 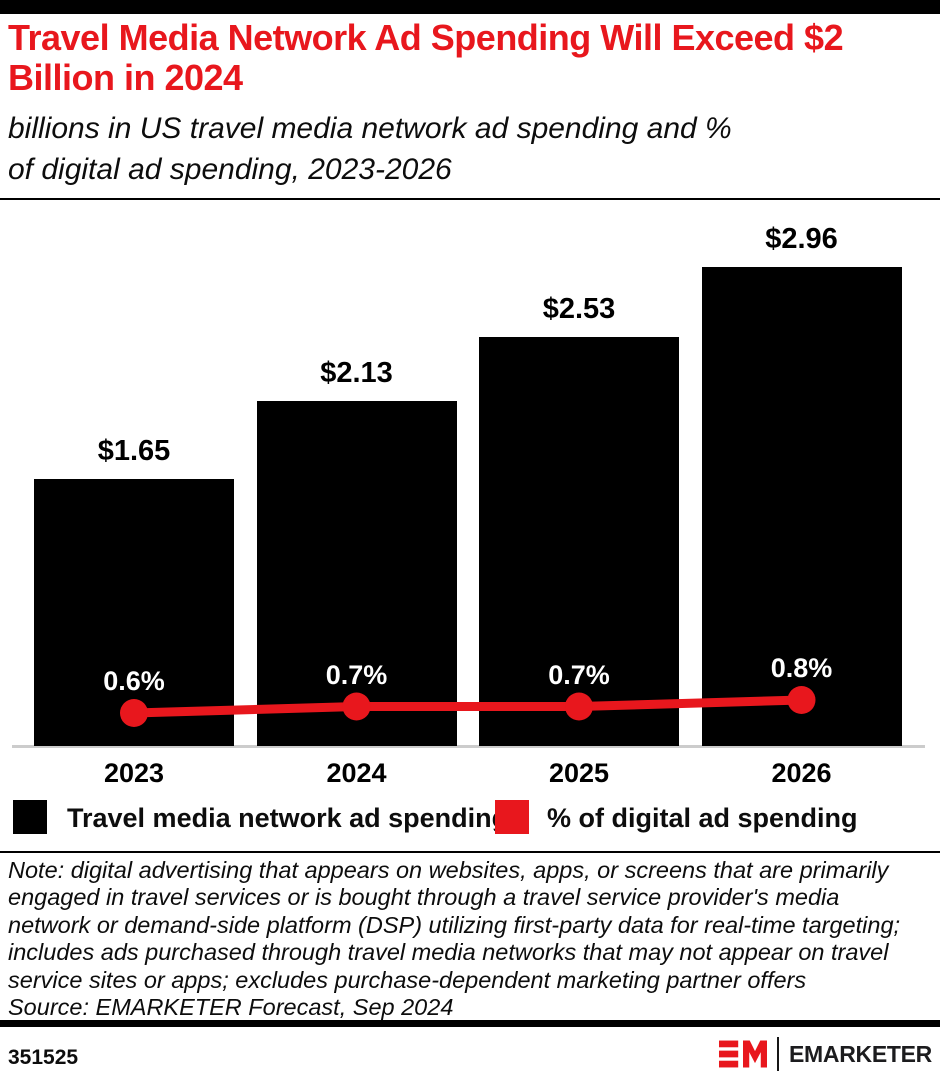 What do you see at coordinates (470, 1023) in the screenshot?
I see `footer-divider` at bounding box center [470, 1023].